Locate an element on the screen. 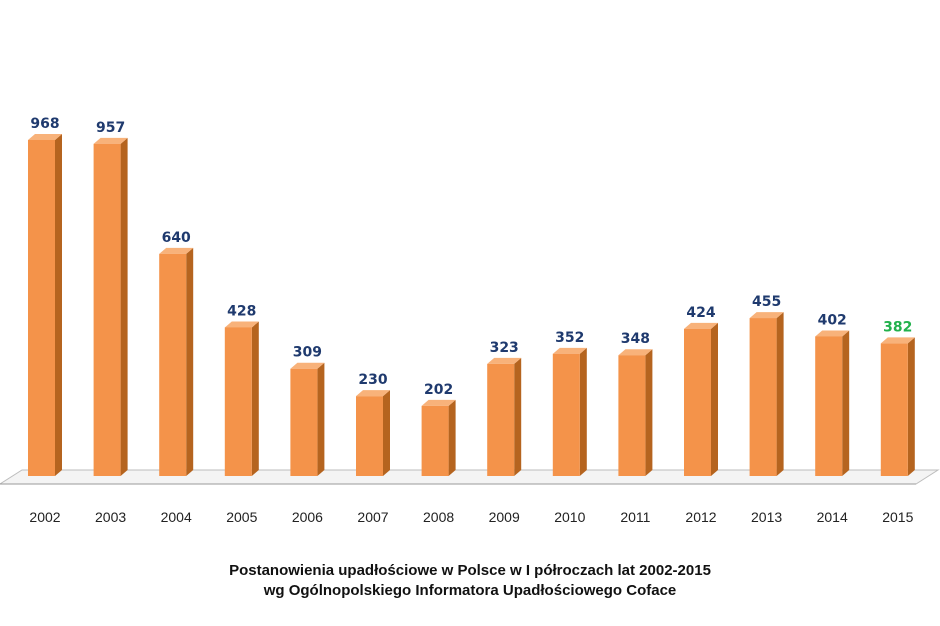 The height and width of the screenshot is (626, 940). bar-top-2012 is located at coordinates (701, 325).